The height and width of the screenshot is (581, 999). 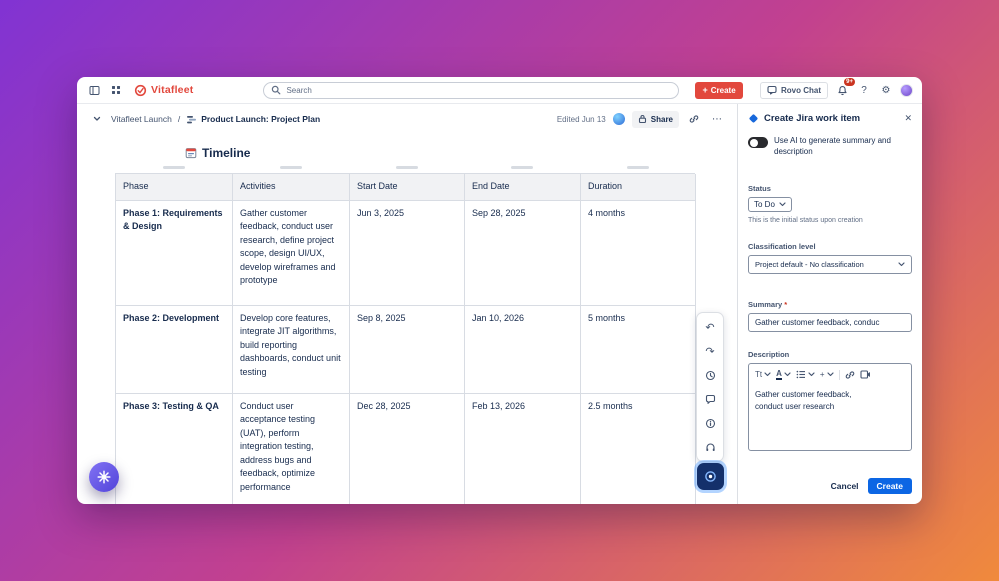 I want to click on ai-assistant-fab, so click(x=104, y=477).